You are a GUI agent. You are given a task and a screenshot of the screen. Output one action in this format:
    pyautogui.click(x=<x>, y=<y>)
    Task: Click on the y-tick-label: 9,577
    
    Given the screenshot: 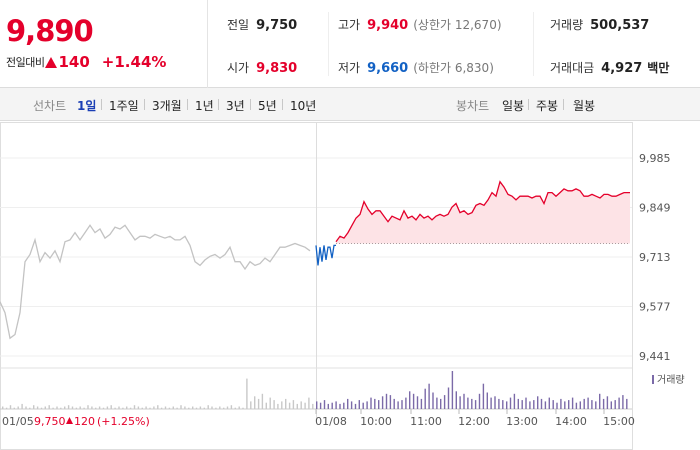 What is the action you would take?
    pyautogui.click(x=655, y=307)
    